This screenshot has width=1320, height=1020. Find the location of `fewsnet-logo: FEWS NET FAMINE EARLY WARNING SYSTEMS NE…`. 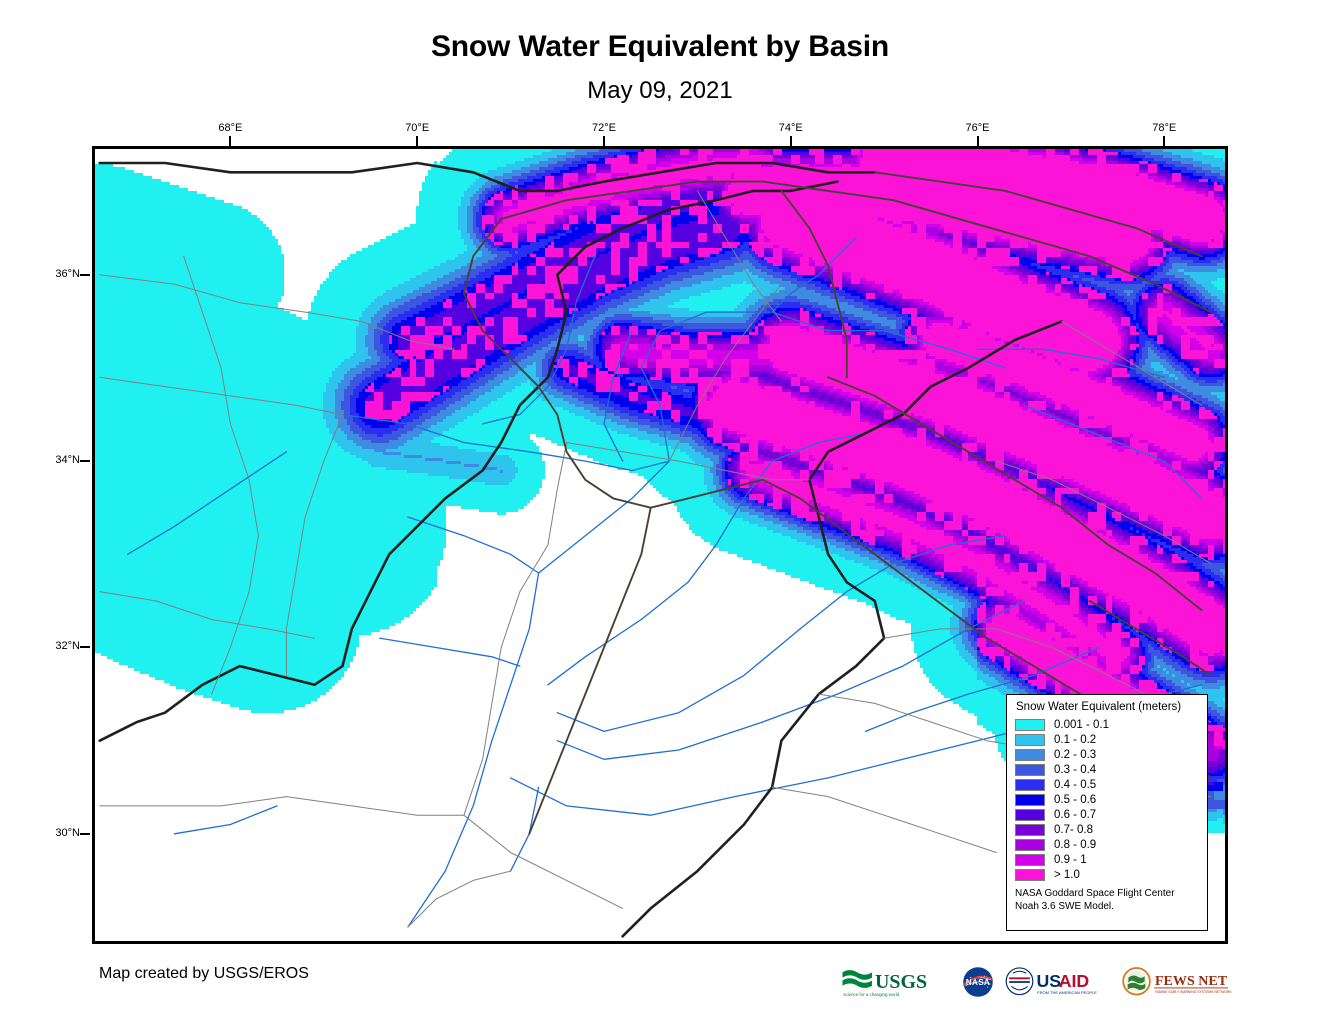

fewsnet-logo: FEWS NET FAMINE EARLY WARNING SYSTEMS NE… is located at coordinates (1177, 981).